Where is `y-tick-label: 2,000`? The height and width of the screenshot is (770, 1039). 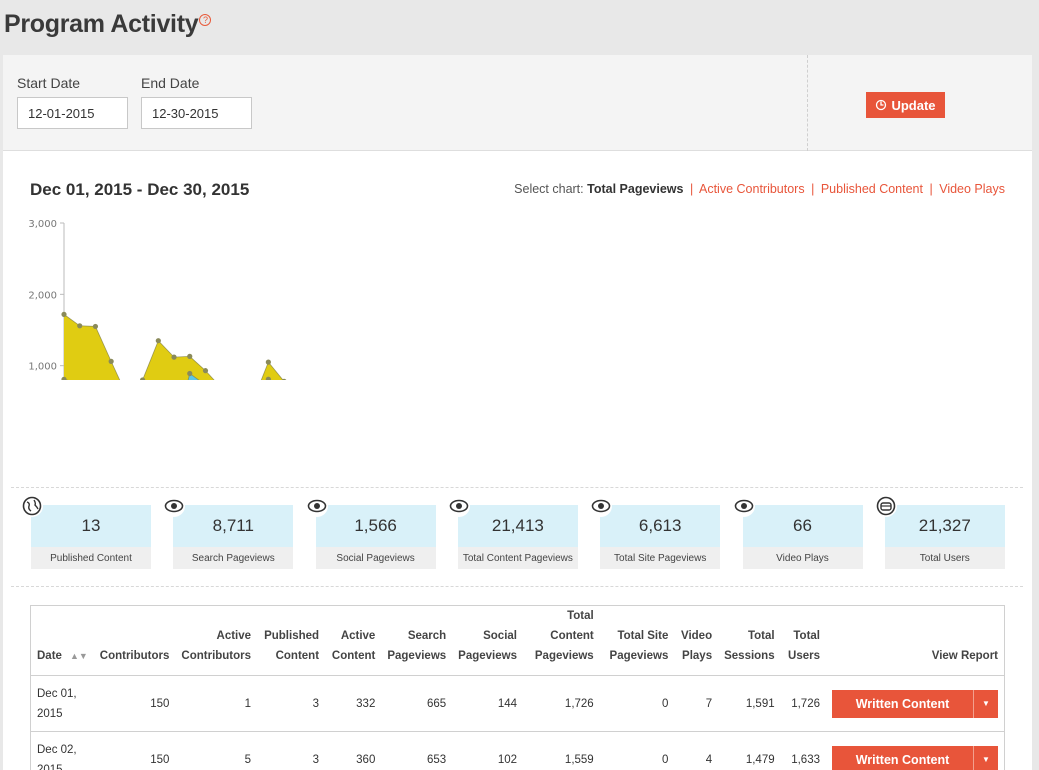
y-tick-label: 2,000 is located at coordinates (42, 295).